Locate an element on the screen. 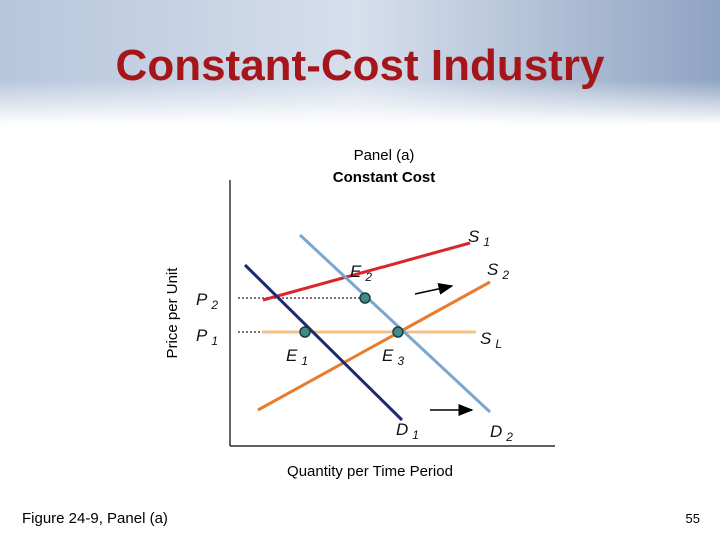 This screenshot has height=540, width=720. figure-caption: Figure 24-9, Panel (a) is located at coordinates (95, 518).